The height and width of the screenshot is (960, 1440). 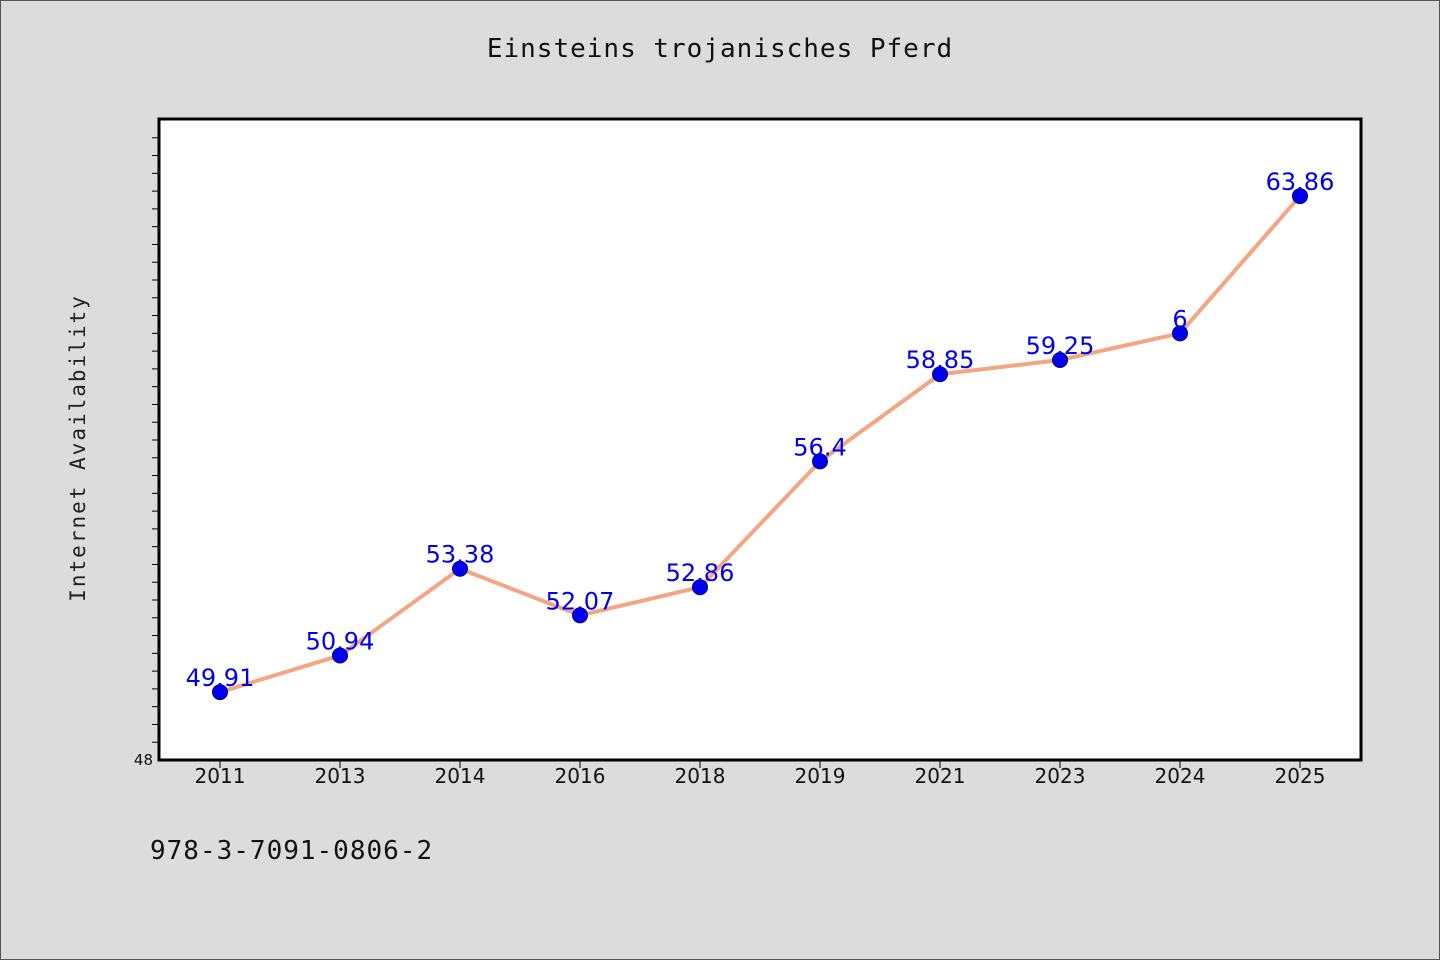 I want to click on y-tick-label: 48, so click(x=143, y=760).